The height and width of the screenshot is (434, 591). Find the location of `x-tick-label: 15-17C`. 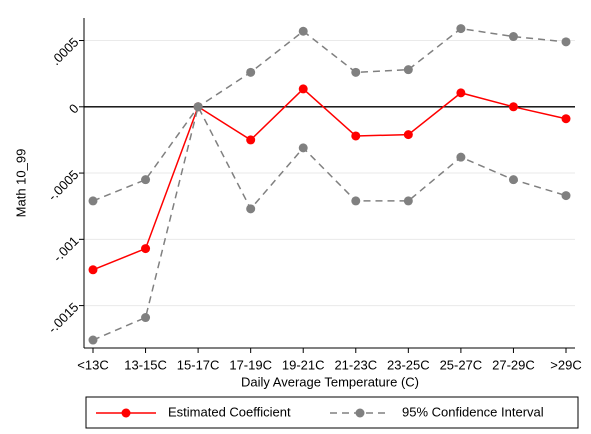

x-tick-label: 15-17C is located at coordinates (198, 364).